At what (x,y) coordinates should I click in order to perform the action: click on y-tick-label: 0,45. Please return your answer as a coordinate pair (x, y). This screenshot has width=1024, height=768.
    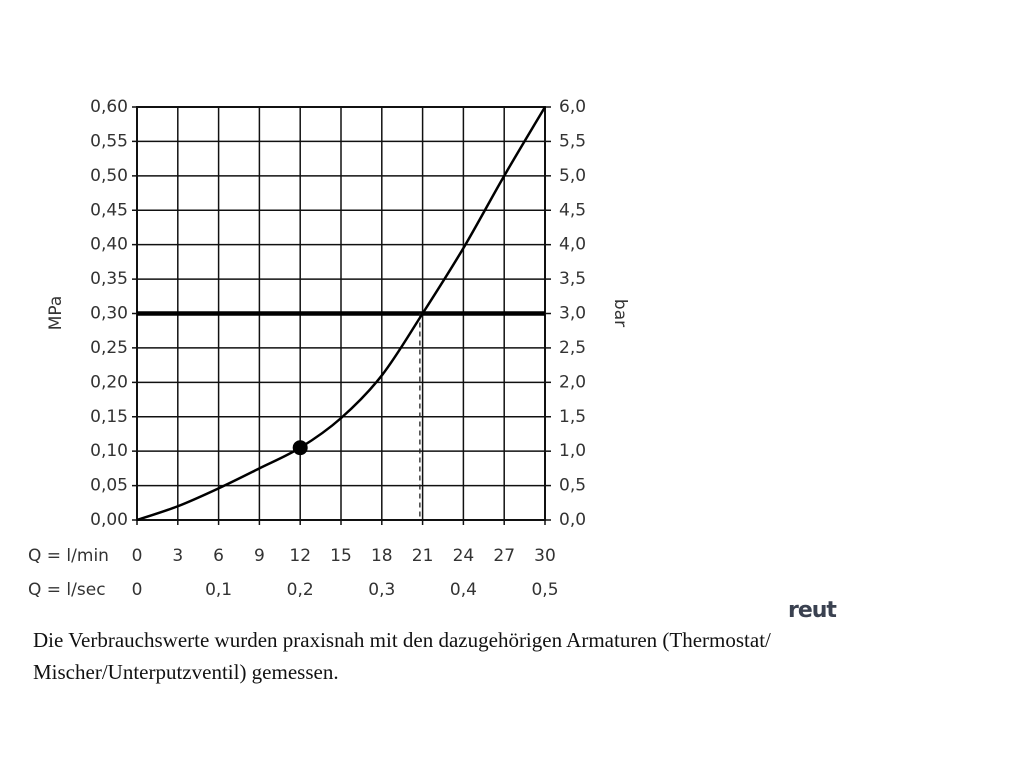
    Looking at the image, I should click on (109, 210).